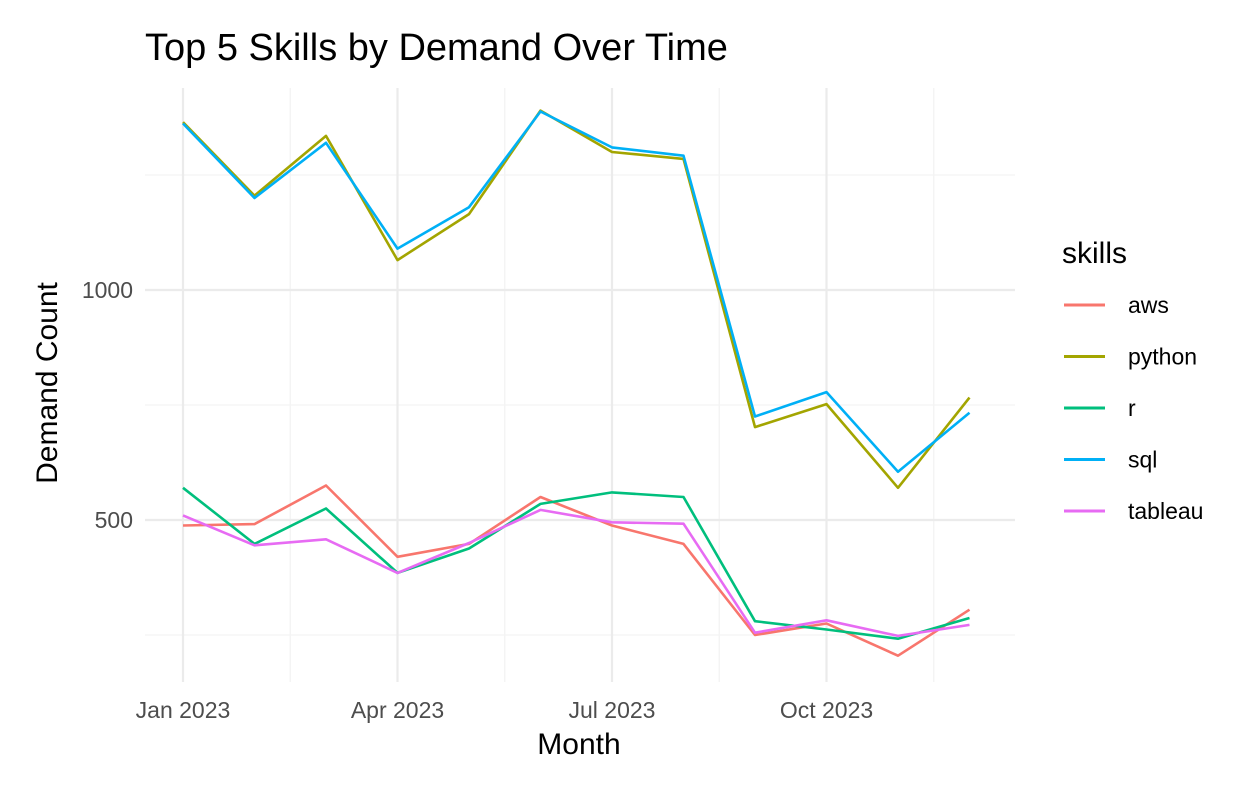 Image resolution: width=1246 pixels, height=786 pixels. Describe the element at coordinates (47, 382) in the screenshot. I see `y-axis-title: Demand Count` at that location.